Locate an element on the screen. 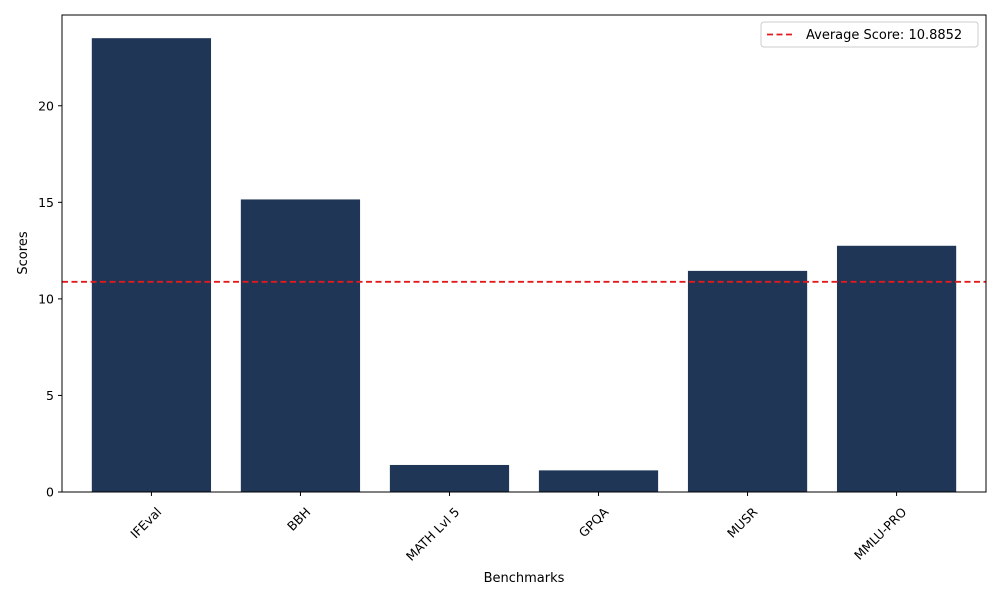 The height and width of the screenshot is (600, 1000). y-tick-label: 10 is located at coordinates (46, 298).